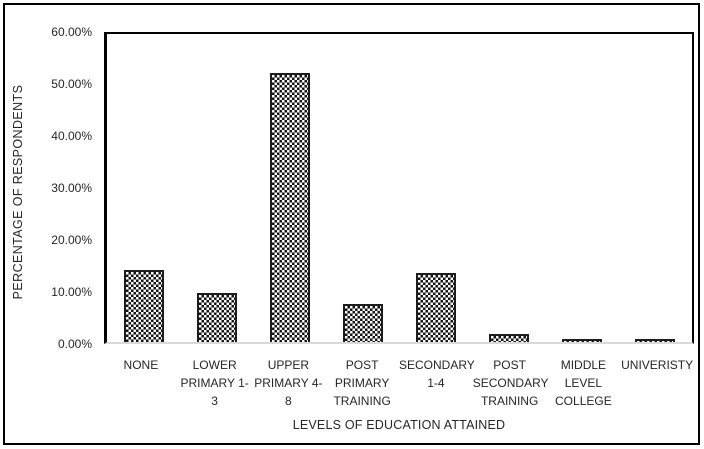  Describe the element at coordinates (288, 383) in the screenshot. I see `x-category-label: UPPER PRIMARY 4- 8` at that location.